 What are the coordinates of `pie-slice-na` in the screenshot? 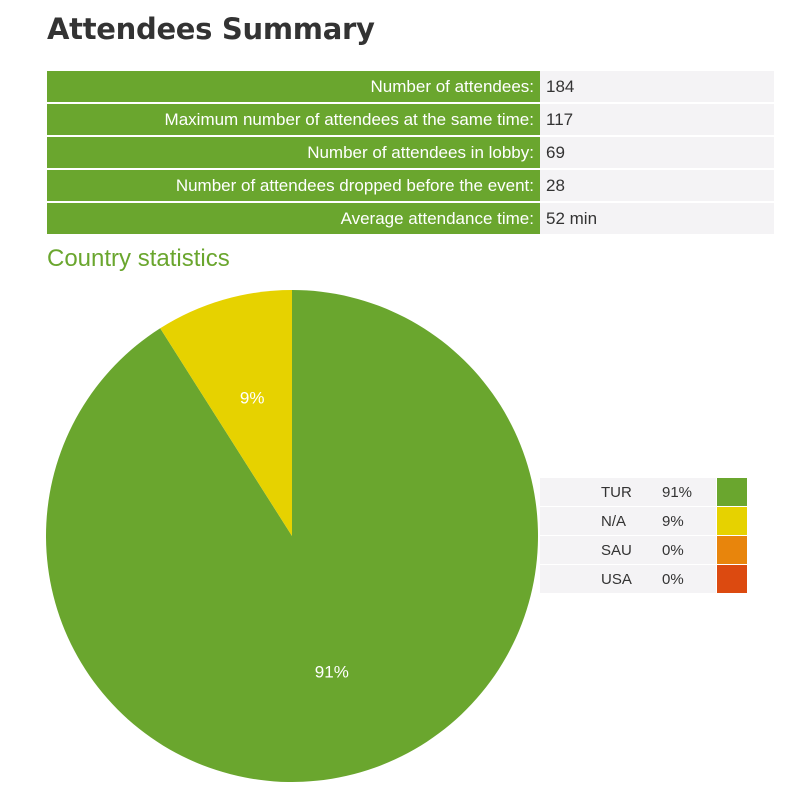 It's located at (226, 413).